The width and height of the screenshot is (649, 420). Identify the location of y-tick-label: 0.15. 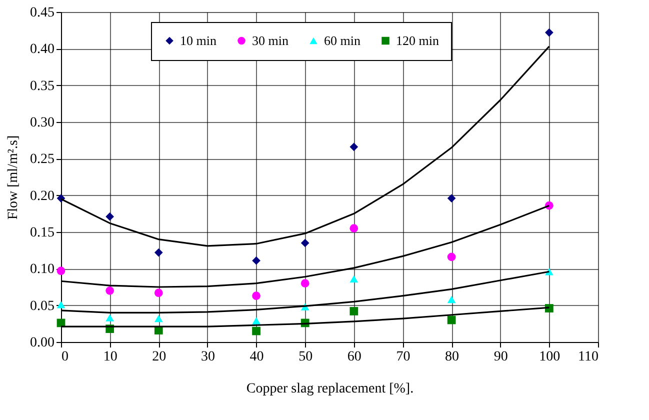
(42, 233).